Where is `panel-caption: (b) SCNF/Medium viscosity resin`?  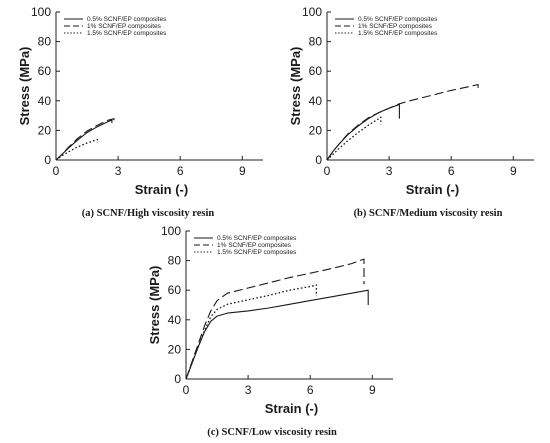 panel-caption: (b) SCNF/Medium viscosity resin is located at coordinates (428, 213).